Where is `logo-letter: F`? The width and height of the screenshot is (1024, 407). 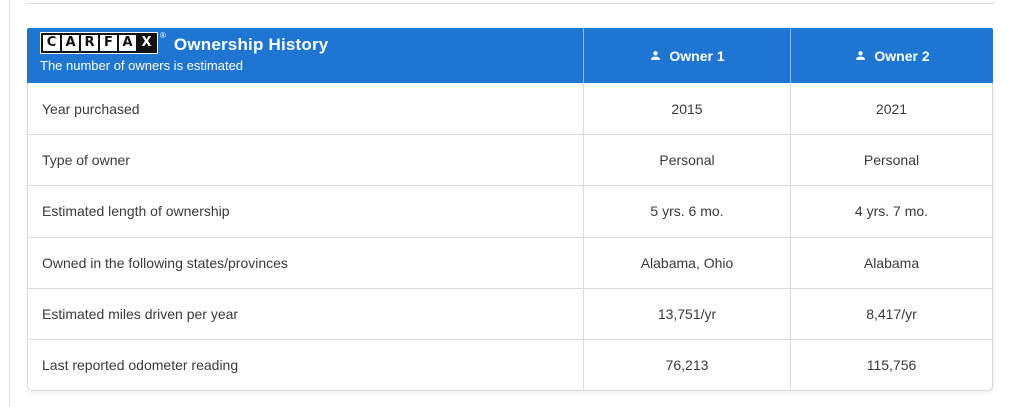 logo-letter: F is located at coordinates (108, 43).